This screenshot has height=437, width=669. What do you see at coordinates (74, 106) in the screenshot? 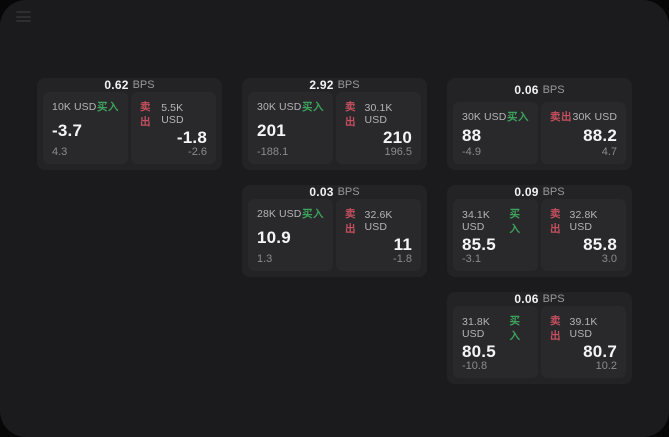
I see `buy-amount: 10K USD` at bounding box center [74, 106].